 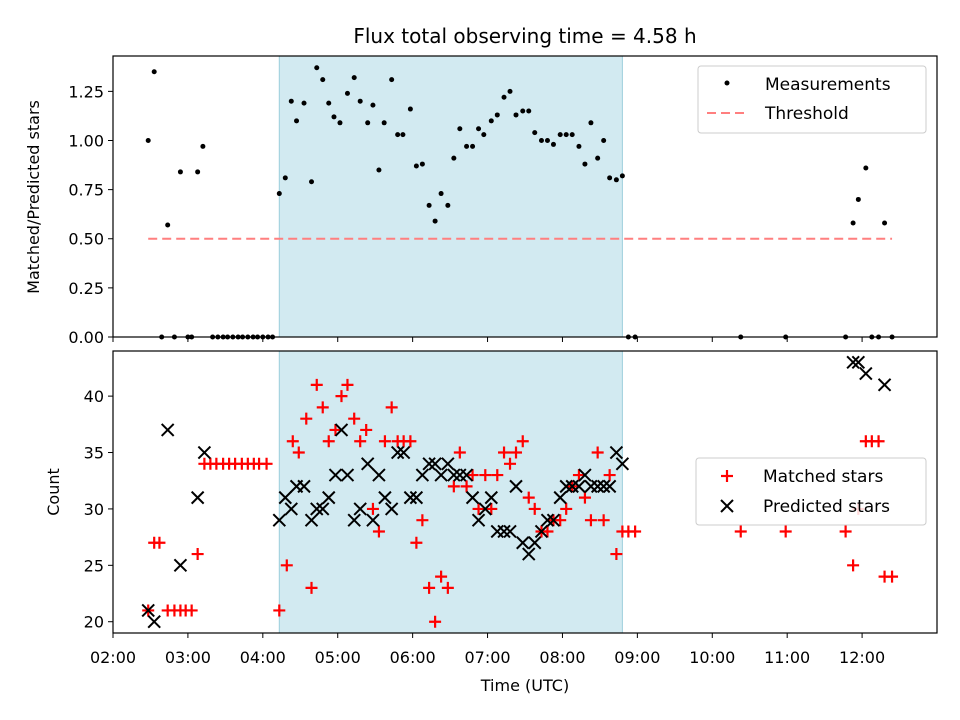 I want to click on x-tick-label: 06:00, so click(x=413, y=657).